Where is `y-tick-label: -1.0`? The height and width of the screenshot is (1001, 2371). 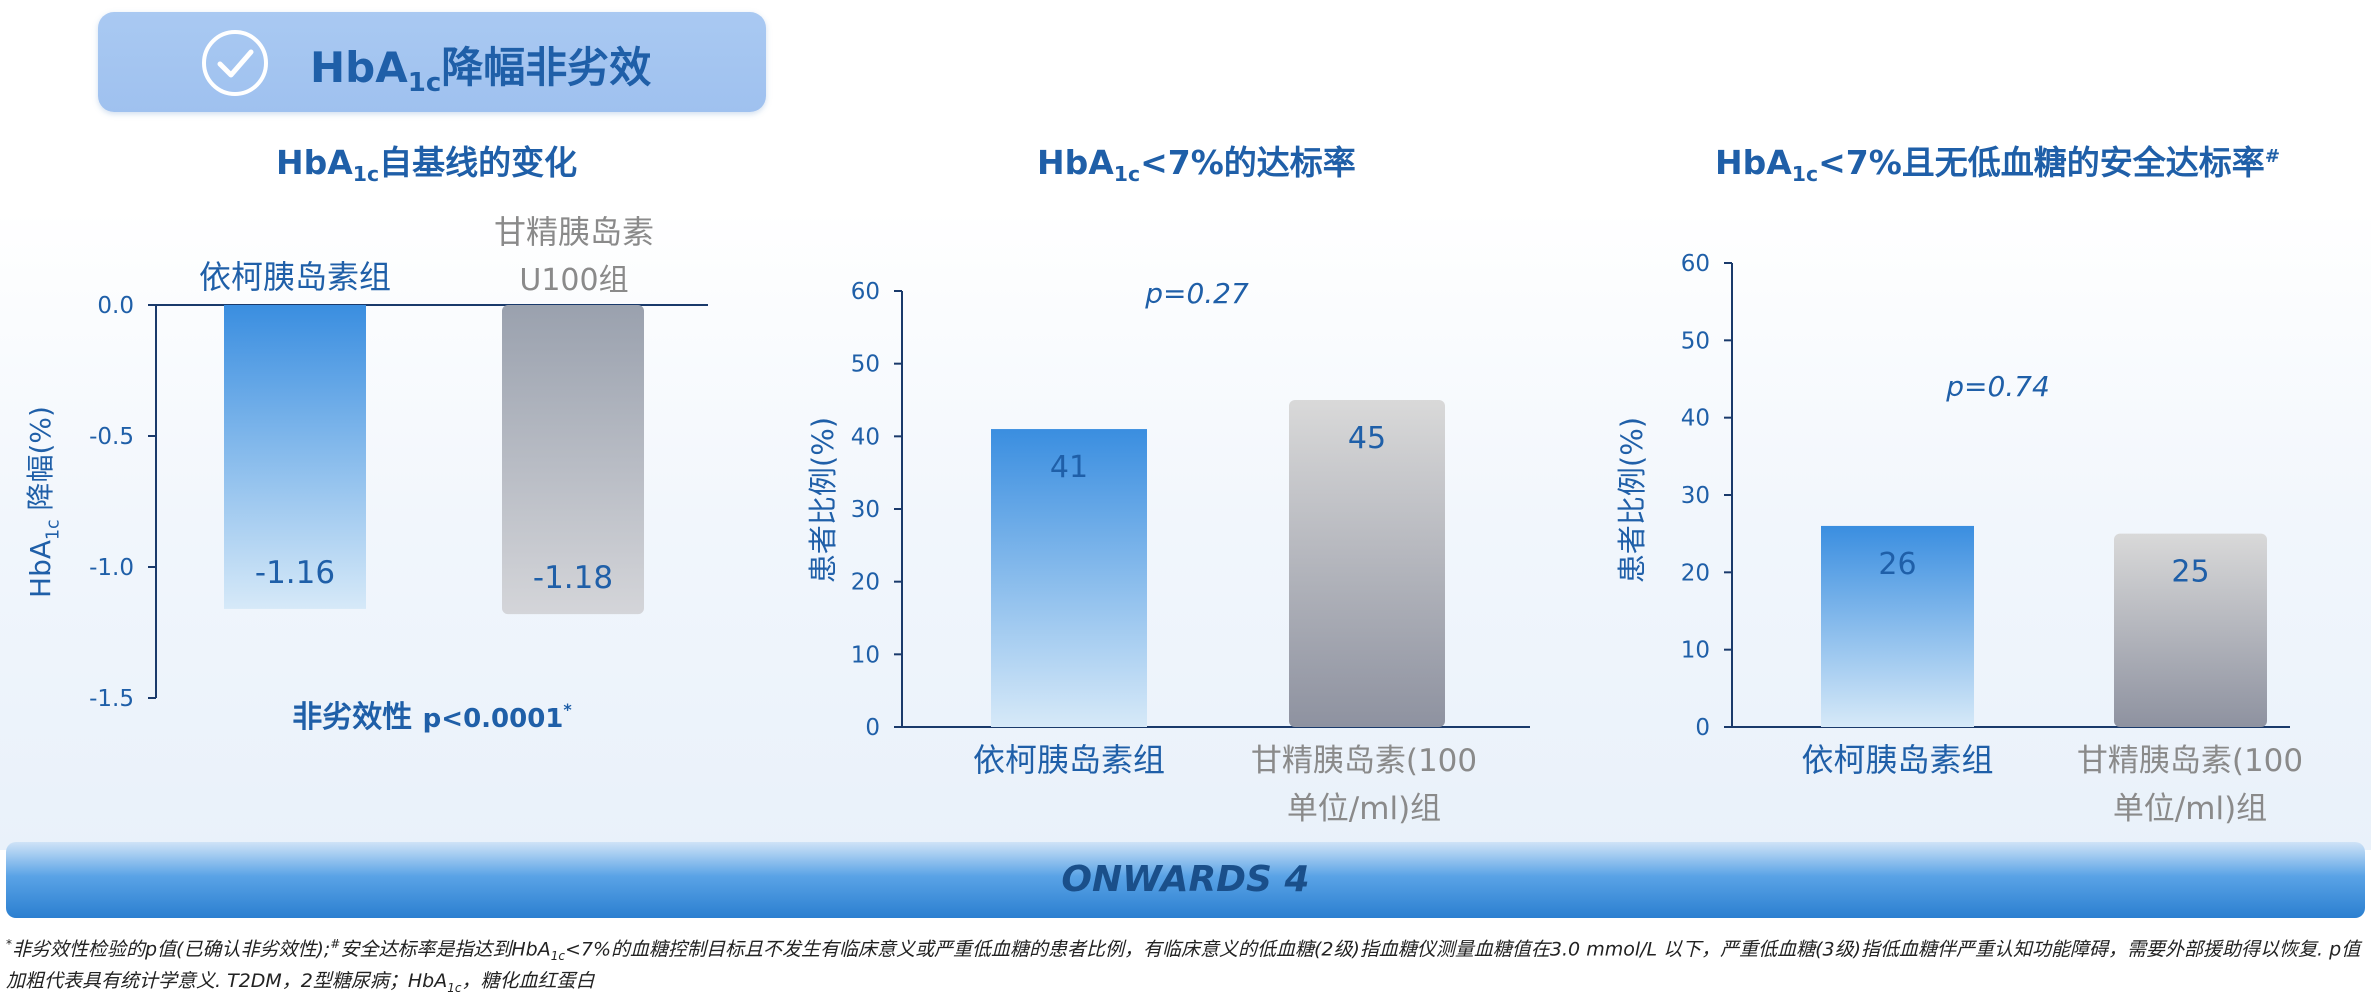
y-tick-label: -1.0 is located at coordinates (111, 568).